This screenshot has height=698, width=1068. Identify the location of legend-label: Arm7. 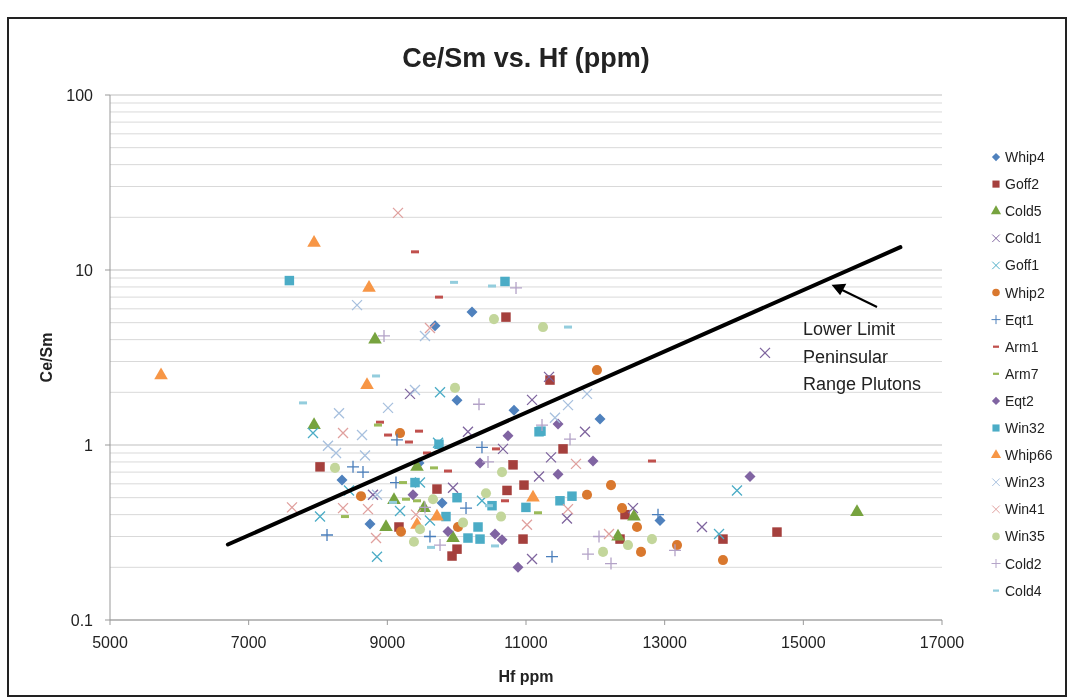
(1022, 373).